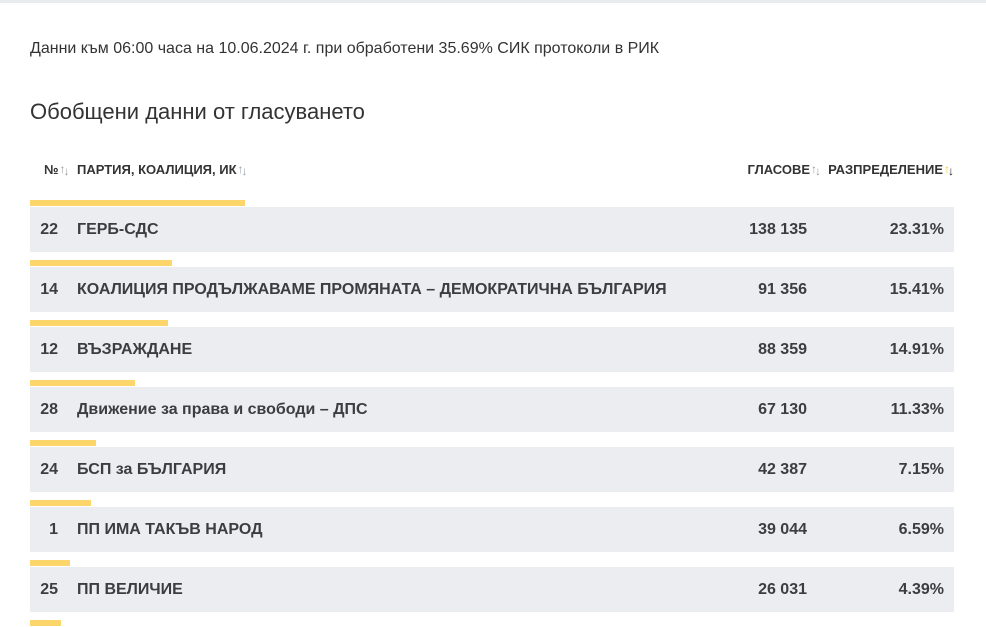 The height and width of the screenshot is (627, 986). I want to click on party-name: ПП ВЕЛИЧИЕ, so click(130, 589).